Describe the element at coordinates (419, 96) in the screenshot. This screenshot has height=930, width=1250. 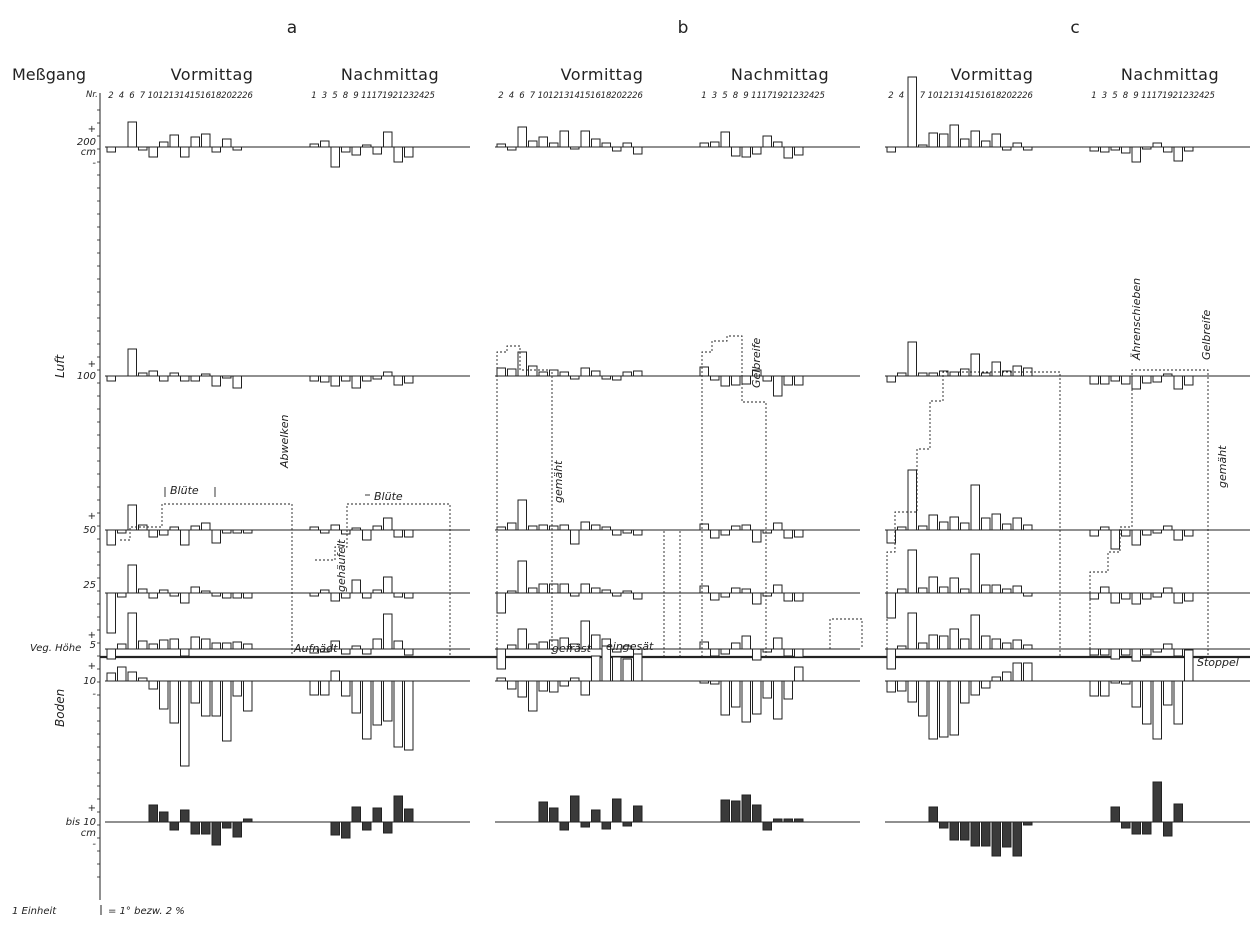
I see `run-number: 24` at that location.